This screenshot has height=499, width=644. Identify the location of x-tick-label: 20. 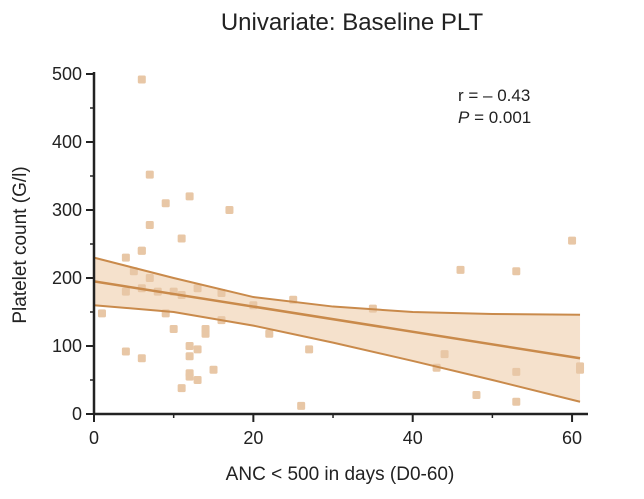
(253, 438).